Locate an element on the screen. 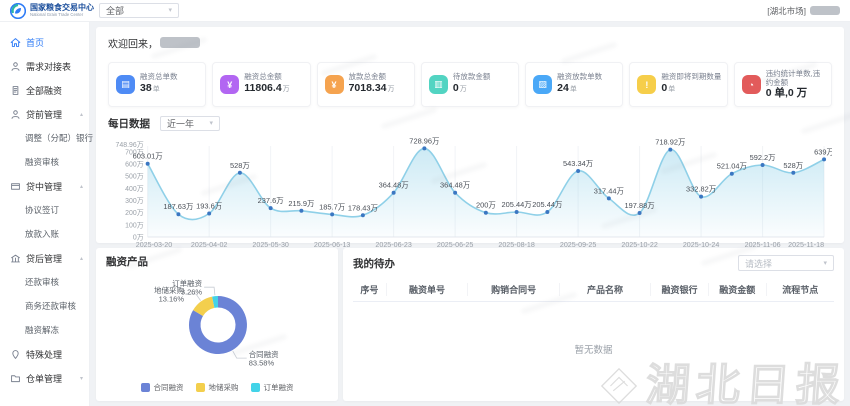 The width and height of the screenshot is (850, 406). stat-card-financing-total-orders: ▤ 融资总单数 38单 is located at coordinates (157, 84).